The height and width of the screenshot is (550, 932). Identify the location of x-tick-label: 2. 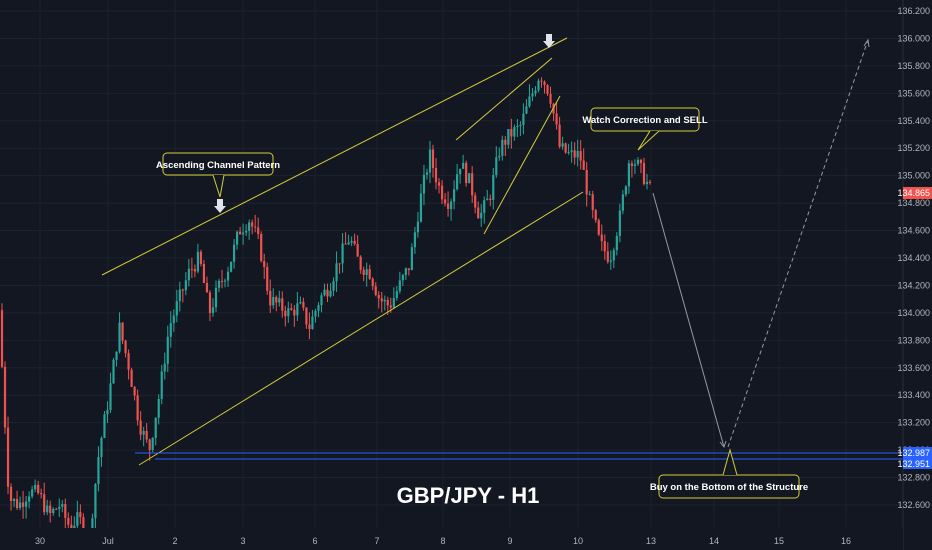
(174, 541).